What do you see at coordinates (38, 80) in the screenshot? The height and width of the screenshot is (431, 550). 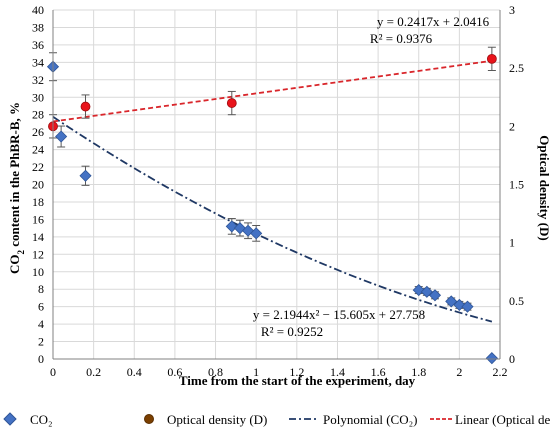 I see `y-tick-label: 32` at bounding box center [38, 80].